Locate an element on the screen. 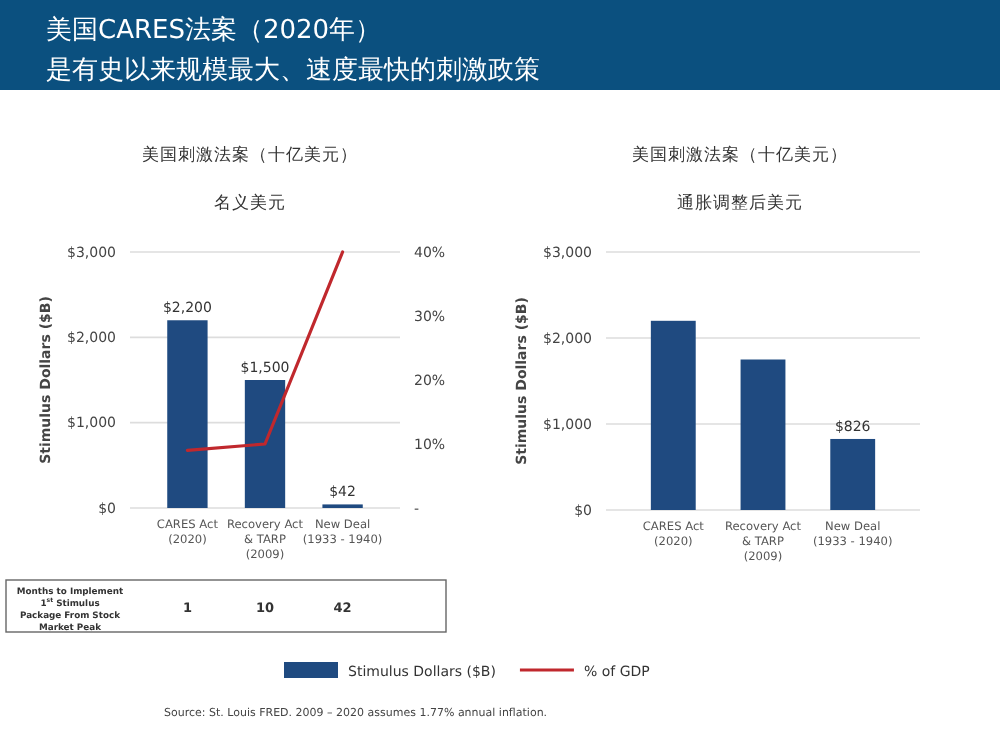 The height and width of the screenshot is (748, 1000). text: 是有史以来规模最大、速度最快的刺激政策 is located at coordinates (293, 70).